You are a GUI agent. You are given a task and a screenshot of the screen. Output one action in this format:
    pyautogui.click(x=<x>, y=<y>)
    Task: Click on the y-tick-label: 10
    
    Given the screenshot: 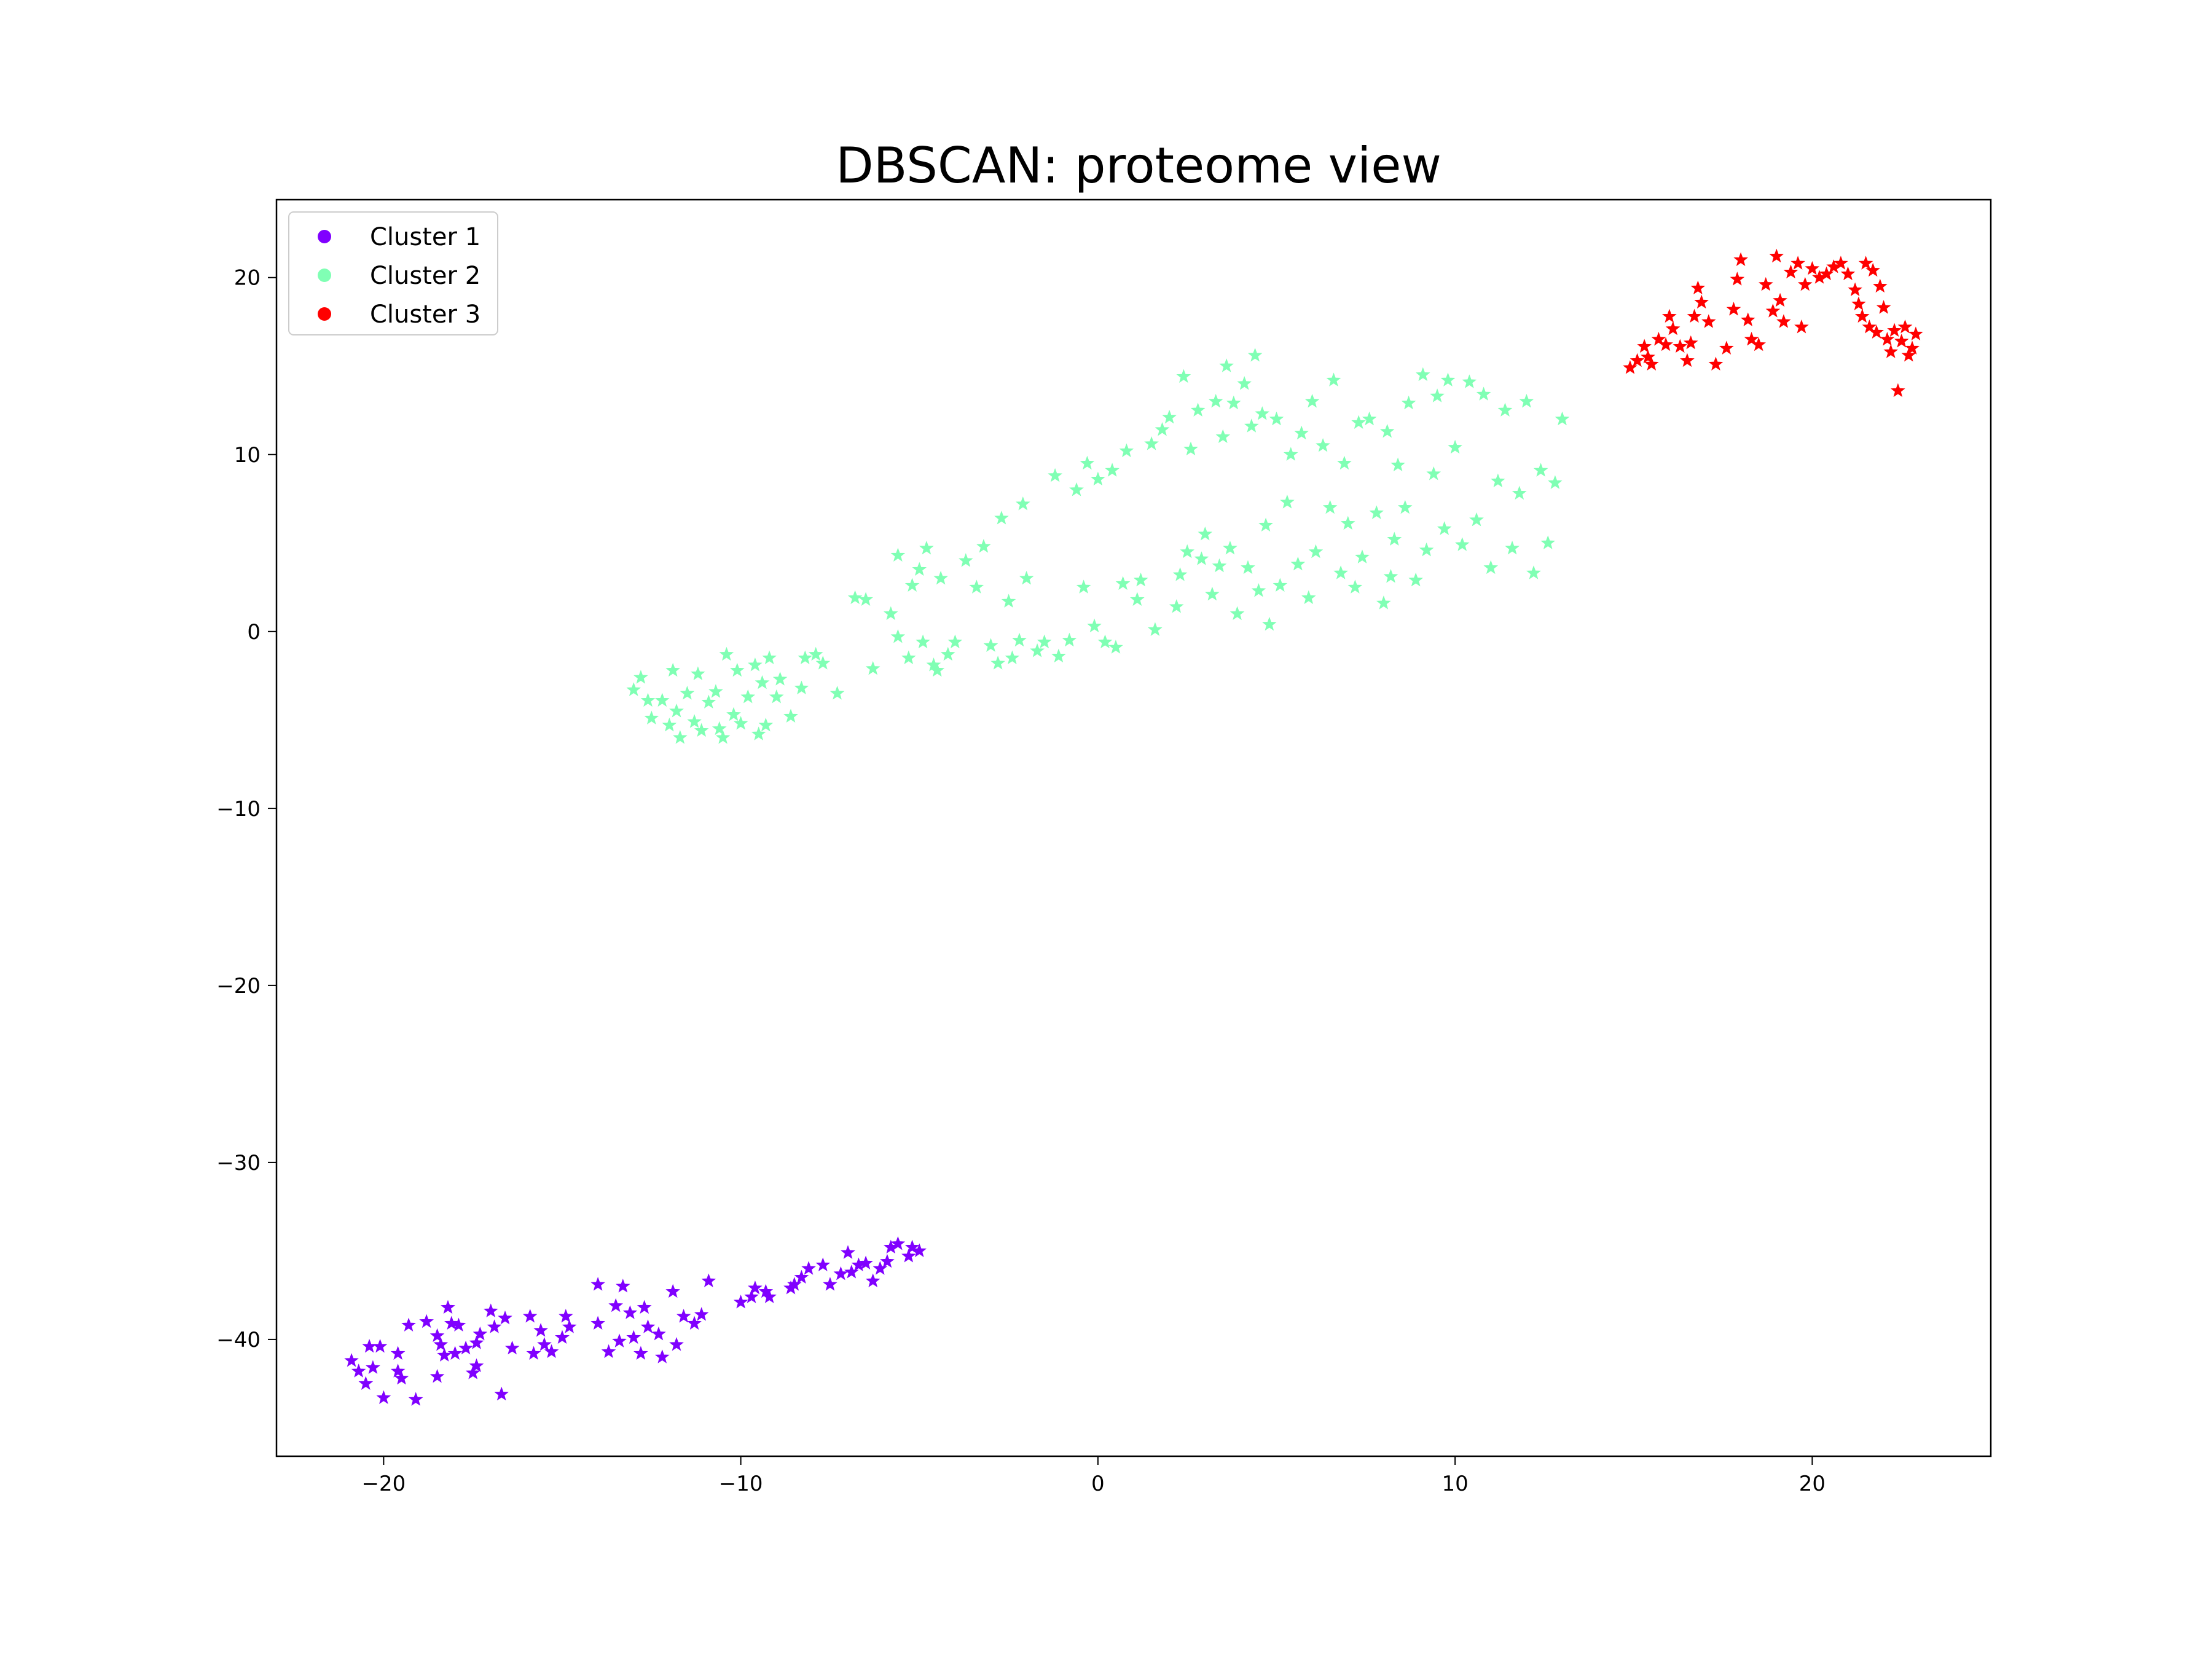 What is the action you would take?
    pyautogui.click(x=247, y=455)
    